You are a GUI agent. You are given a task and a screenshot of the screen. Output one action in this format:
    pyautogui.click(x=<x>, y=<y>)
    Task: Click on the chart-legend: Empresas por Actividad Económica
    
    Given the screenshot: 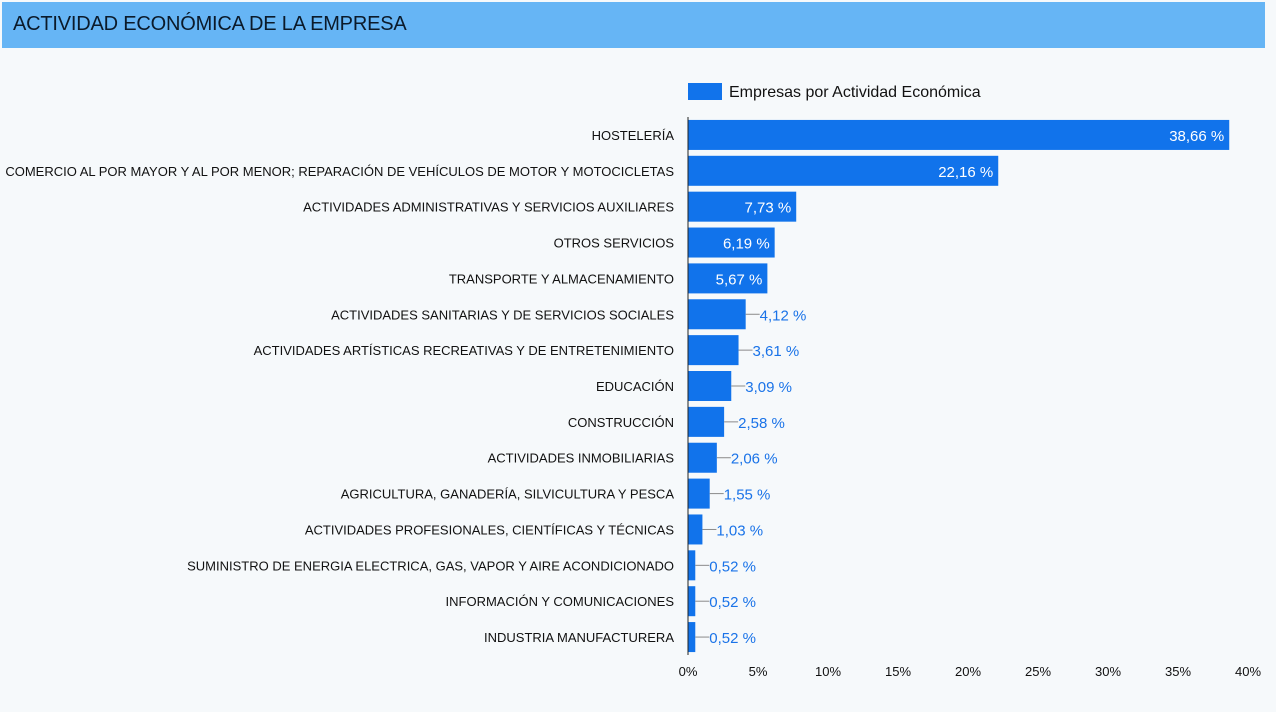 What is the action you would take?
    pyautogui.click(x=834, y=92)
    